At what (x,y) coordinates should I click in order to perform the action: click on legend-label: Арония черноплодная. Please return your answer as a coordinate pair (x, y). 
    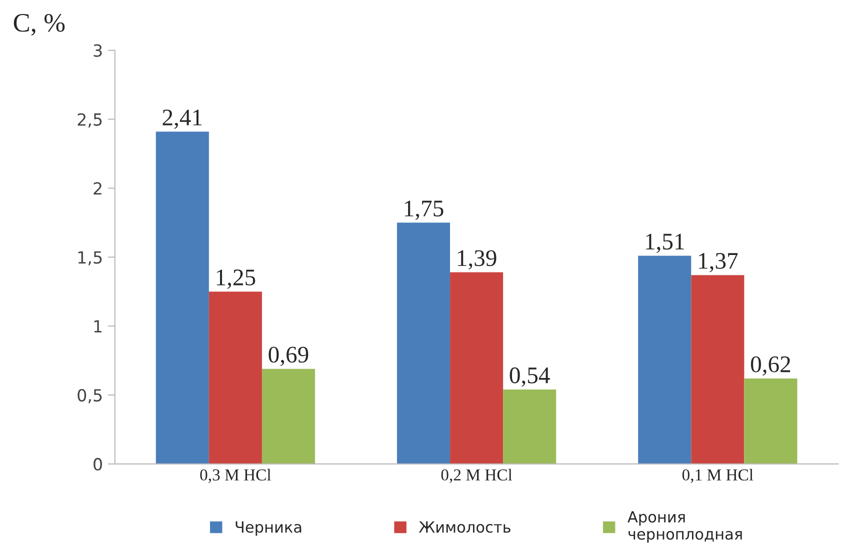
    Looking at the image, I should click on (685, 527).